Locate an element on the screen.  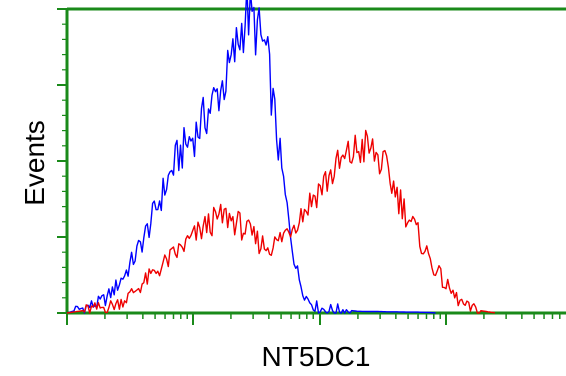
x-axis-label: NT5DC1 is located at coordinates (316, 356).